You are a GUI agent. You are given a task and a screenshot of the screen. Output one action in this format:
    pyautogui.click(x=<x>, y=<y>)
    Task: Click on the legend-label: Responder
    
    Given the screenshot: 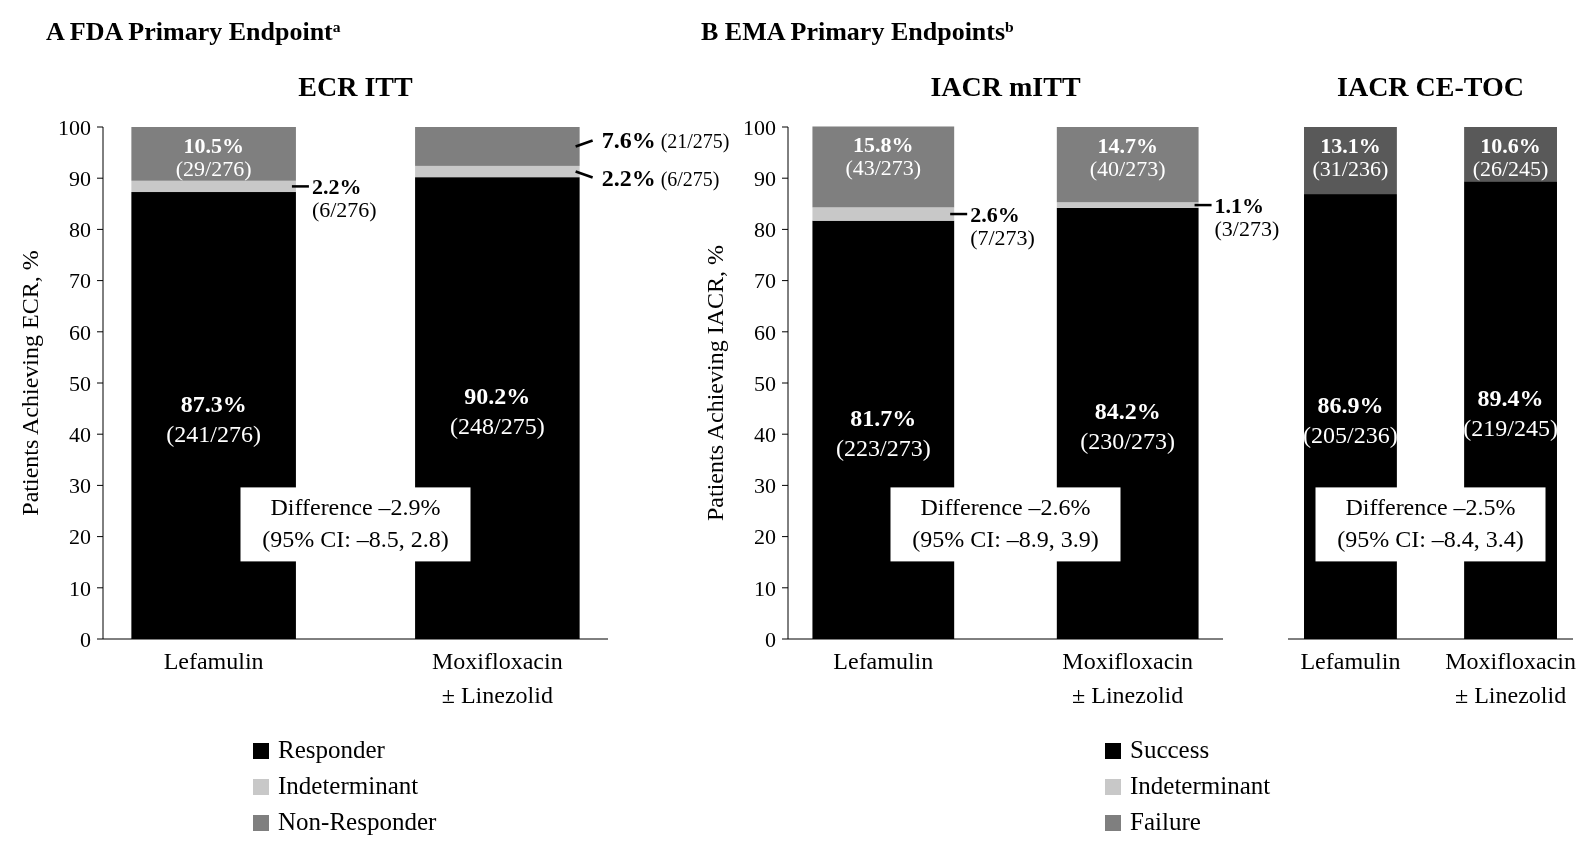 What is the action you would take?
    pyautogui.click(x=332, y=749)
    